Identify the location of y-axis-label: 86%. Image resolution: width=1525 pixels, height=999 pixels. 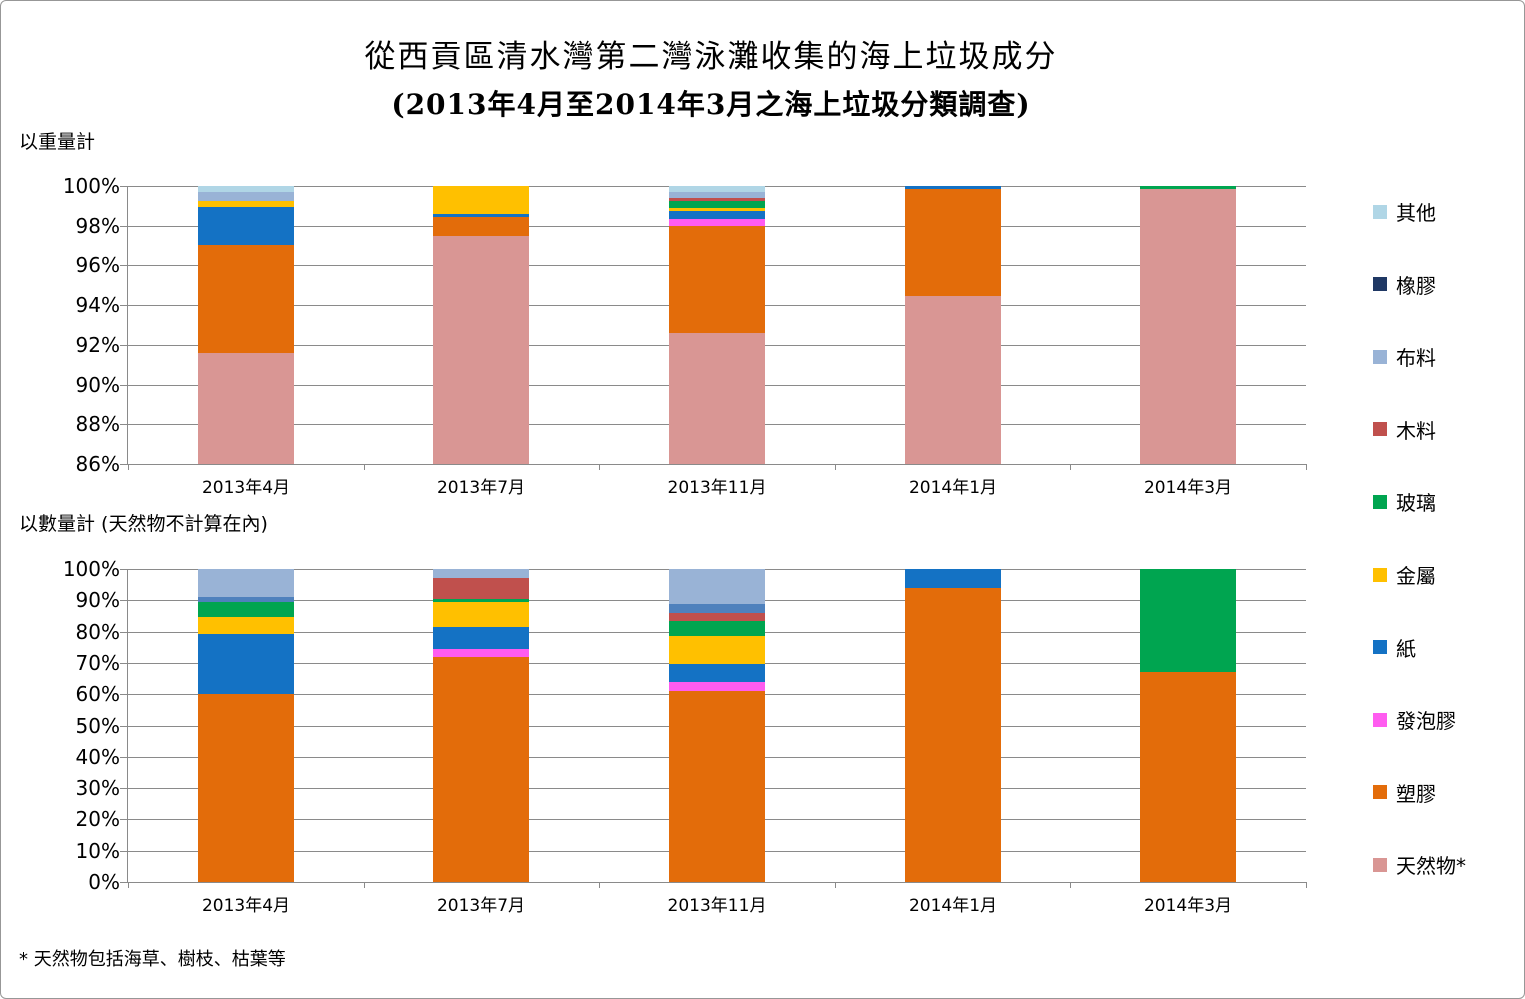
(97, 464).